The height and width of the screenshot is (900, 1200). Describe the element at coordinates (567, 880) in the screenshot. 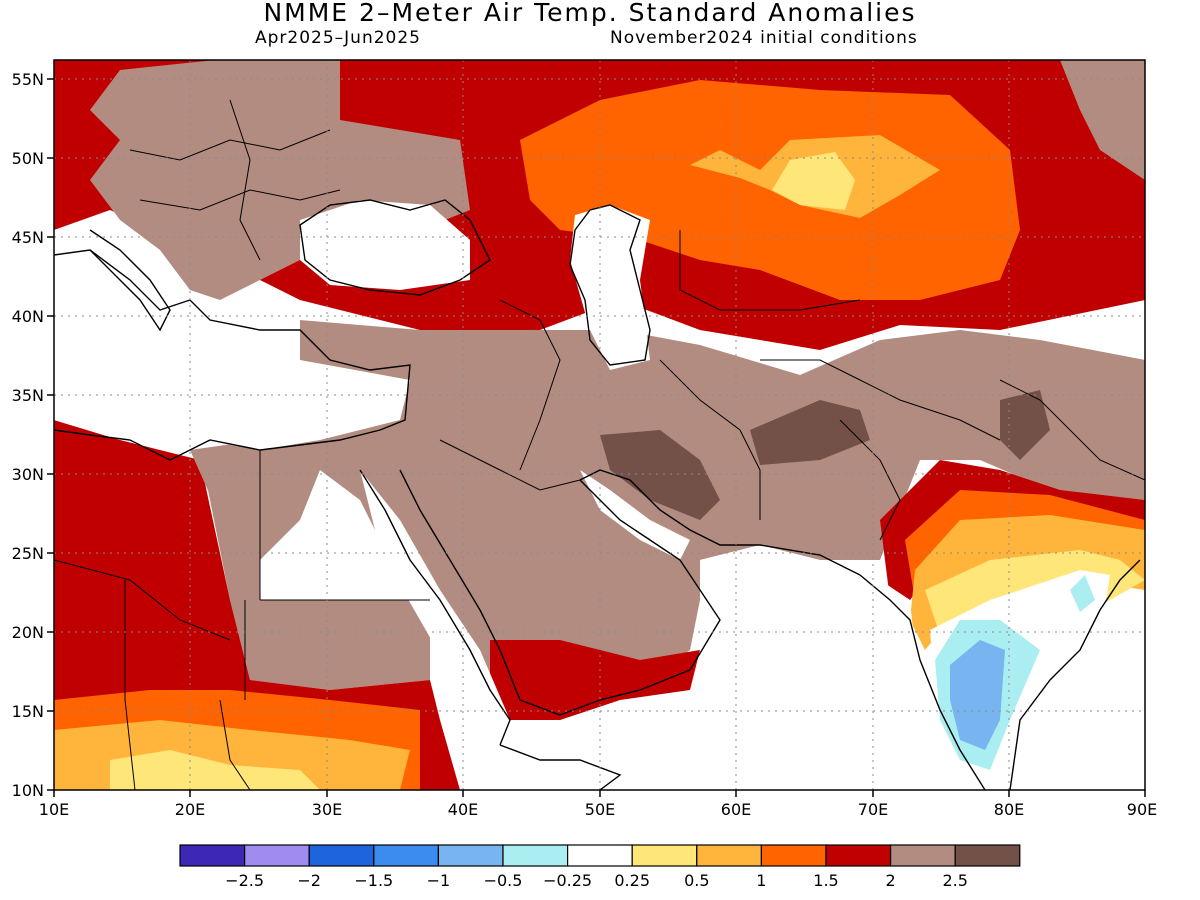

I see `legend-label: −0.25` at that location.